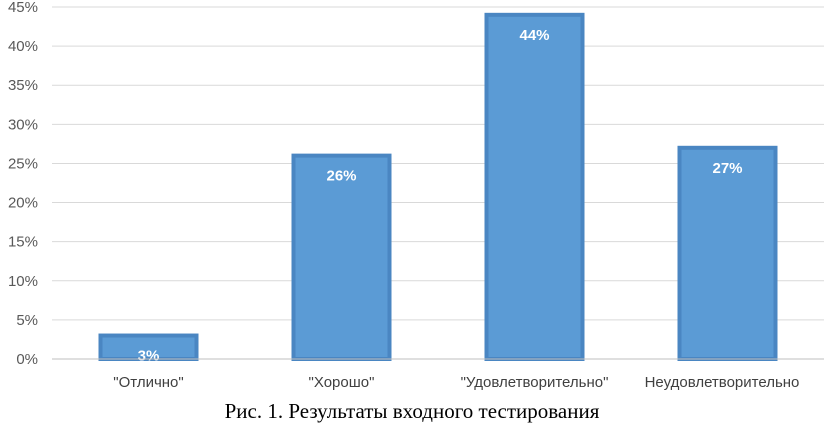 This screenshot has width=824, height=428. What do you see at coordinates (27, 359) in the screenshot?
I see `y-tick-label: 0%` at bounding box center [27, 359].